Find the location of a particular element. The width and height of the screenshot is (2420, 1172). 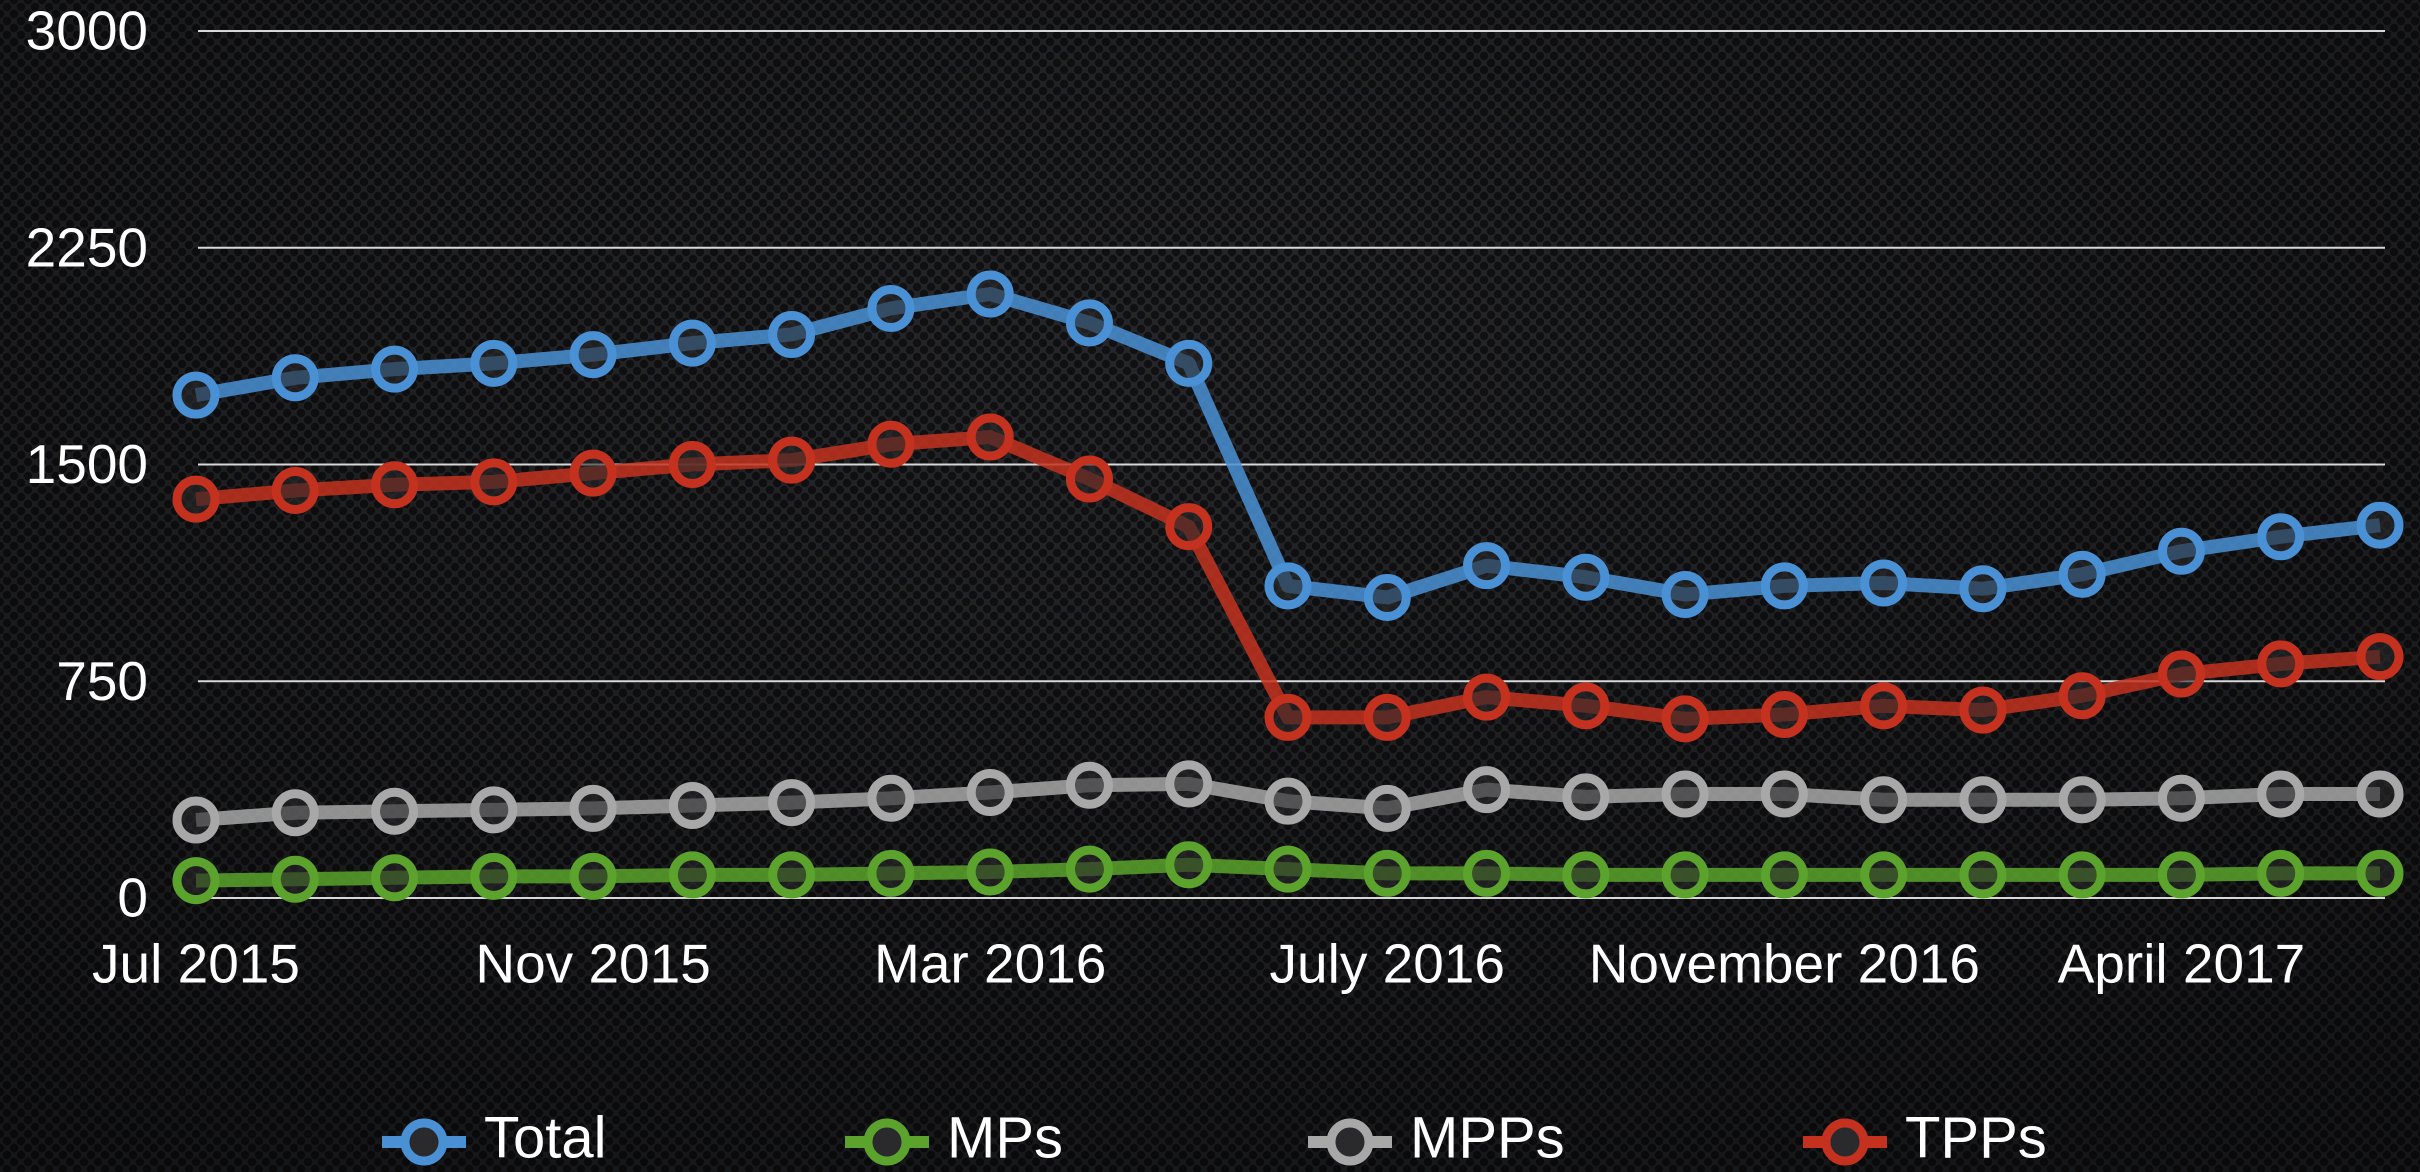

y-tick-label: 2250 is located at coordinates (87, 247).